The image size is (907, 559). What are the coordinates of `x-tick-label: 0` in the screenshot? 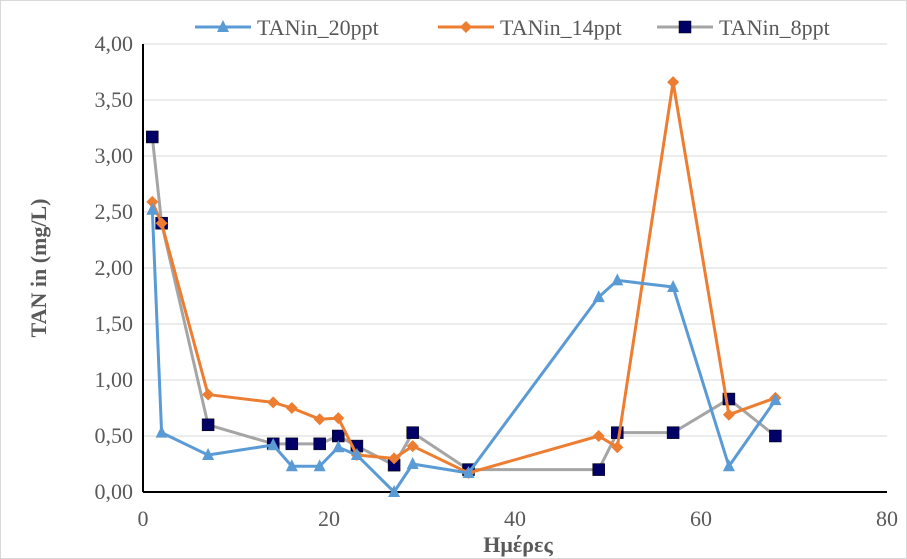 It's located at (143, 518).